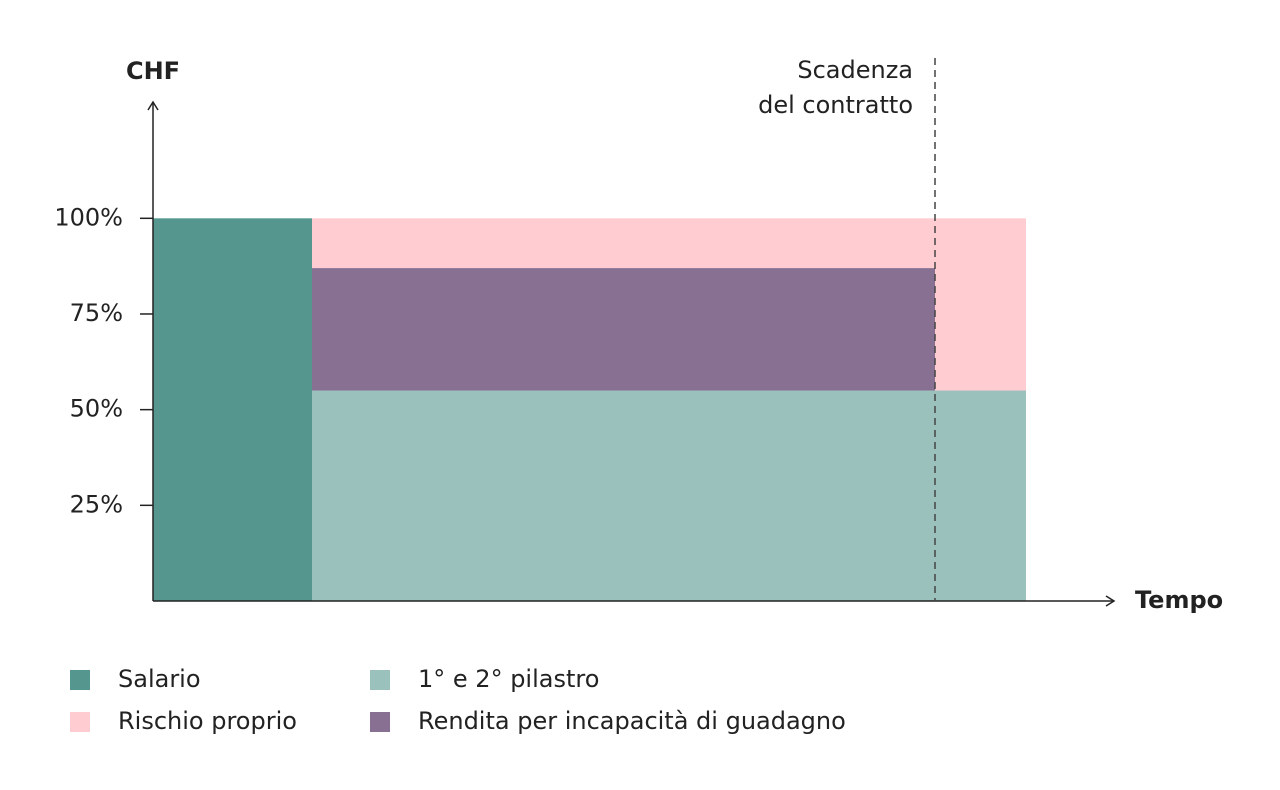  What do you see at coordinates (88, 217) in the screenshot?
I see `y-tick-label: 100%` at bounding box center [88, 217].